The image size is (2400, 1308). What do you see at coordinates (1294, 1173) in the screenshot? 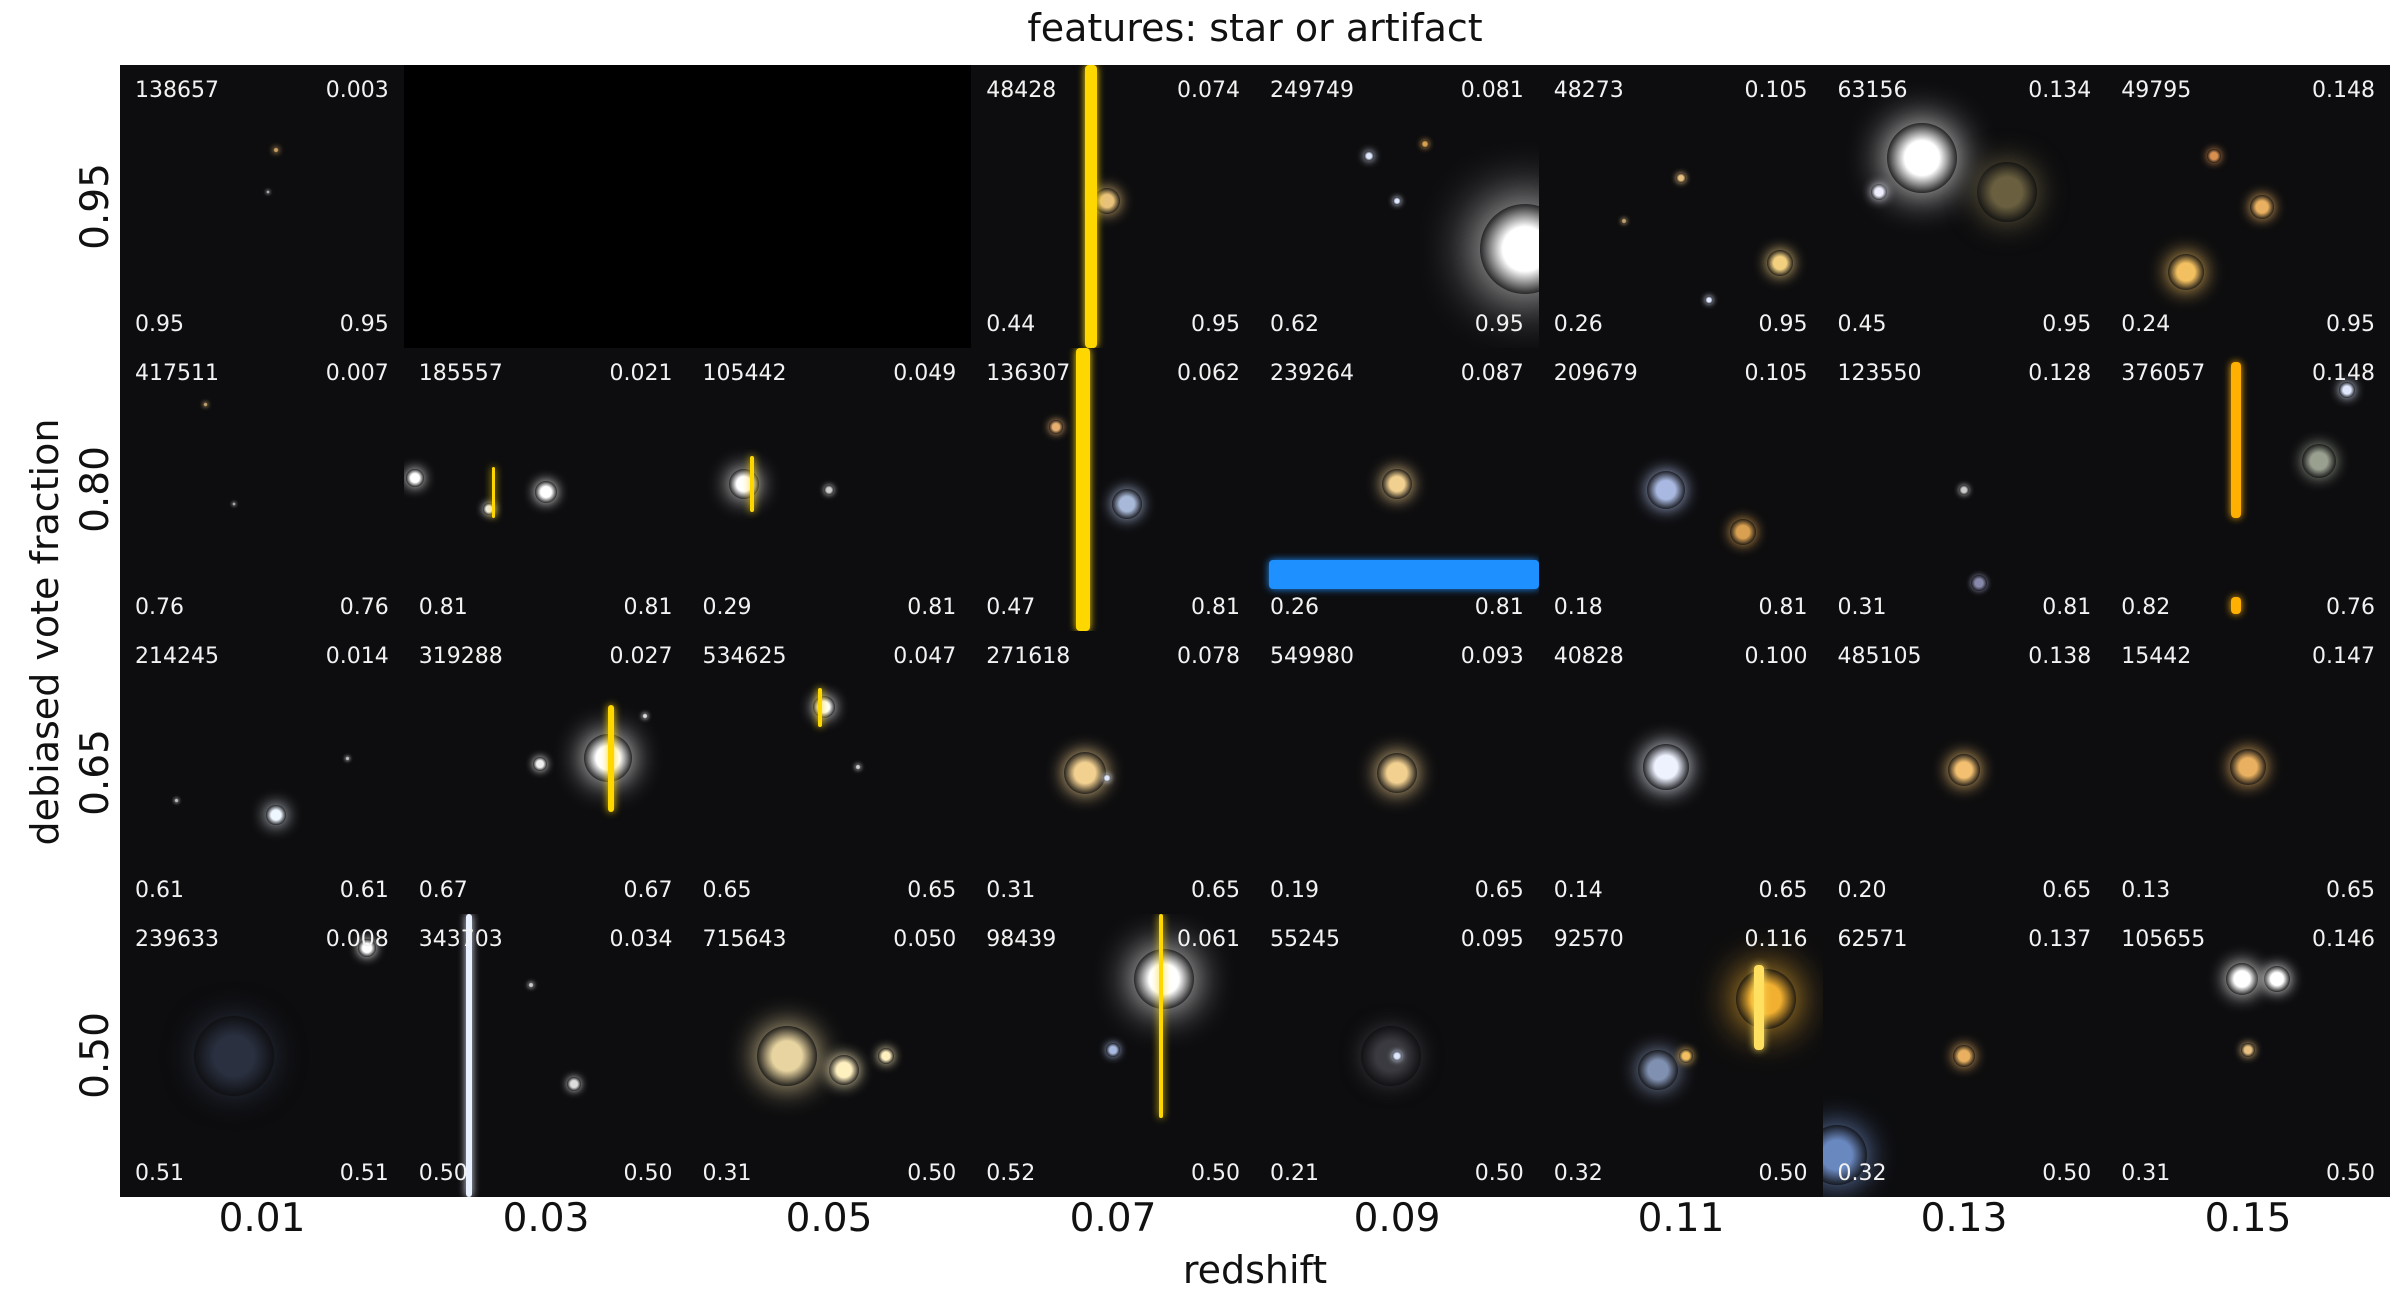
I see `cutout-vote-label-left: 0.21` at bounding box center [1294, 1173].